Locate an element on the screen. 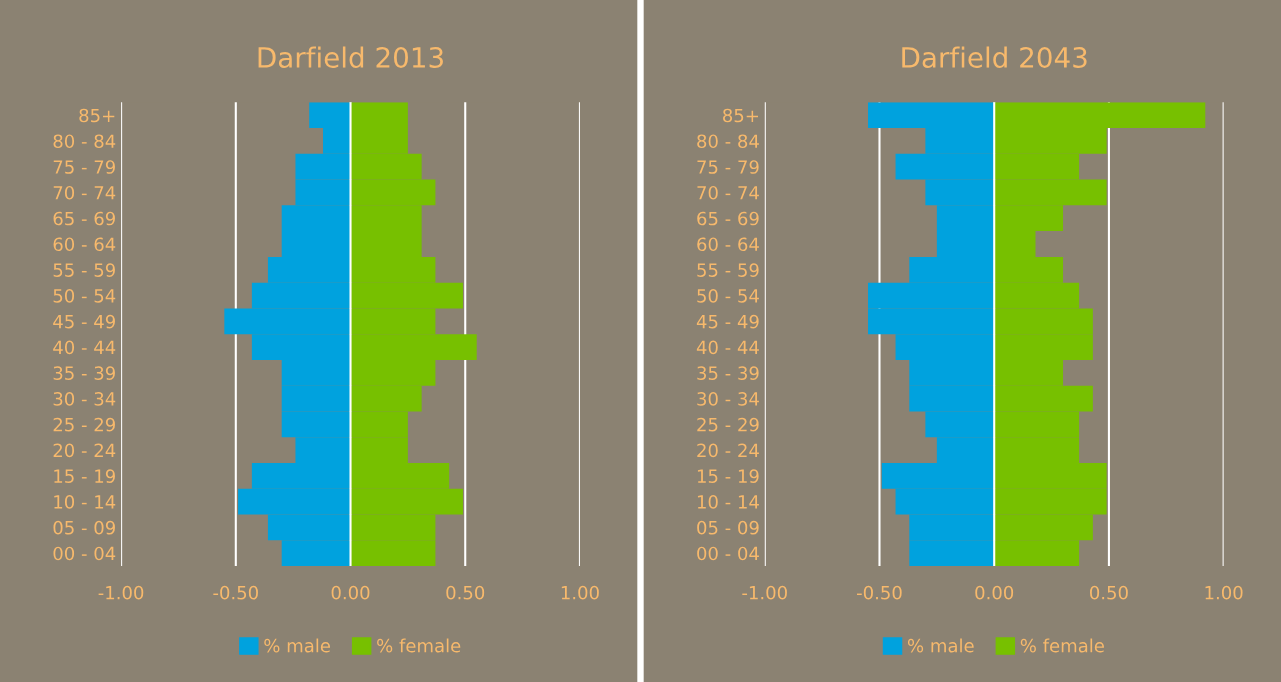  chart-title: Darfield 2043 is located at coordinates (994, 57).